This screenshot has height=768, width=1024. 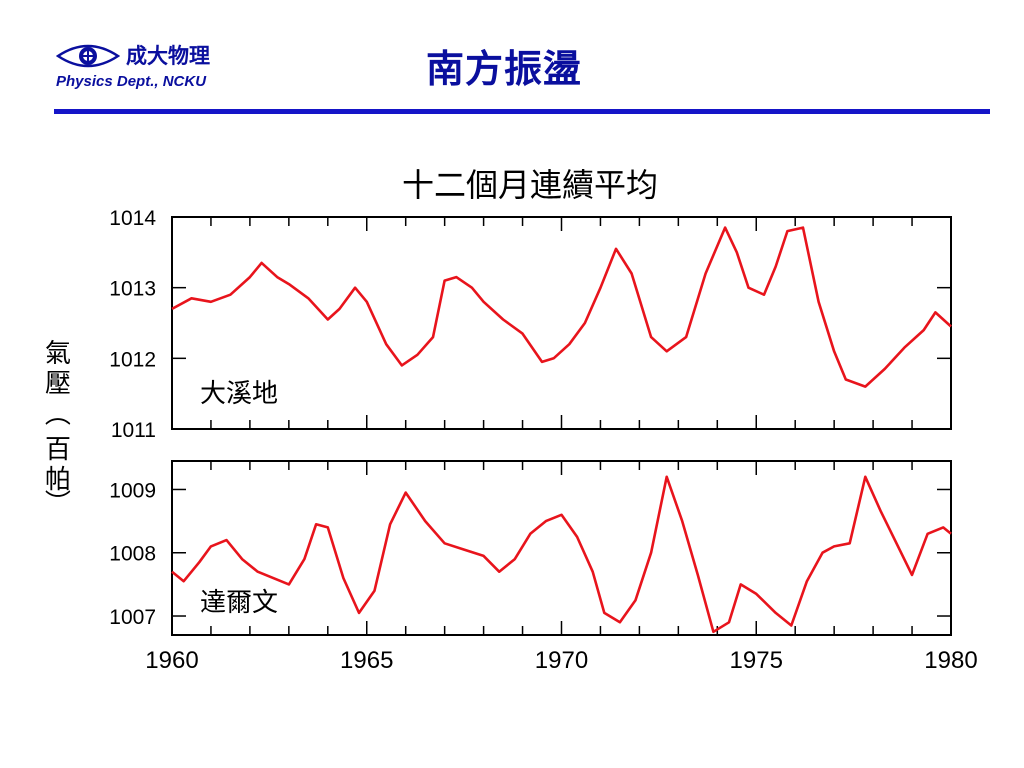 I want to click on x-tick-label: 1965, so click(x=366, y=660).